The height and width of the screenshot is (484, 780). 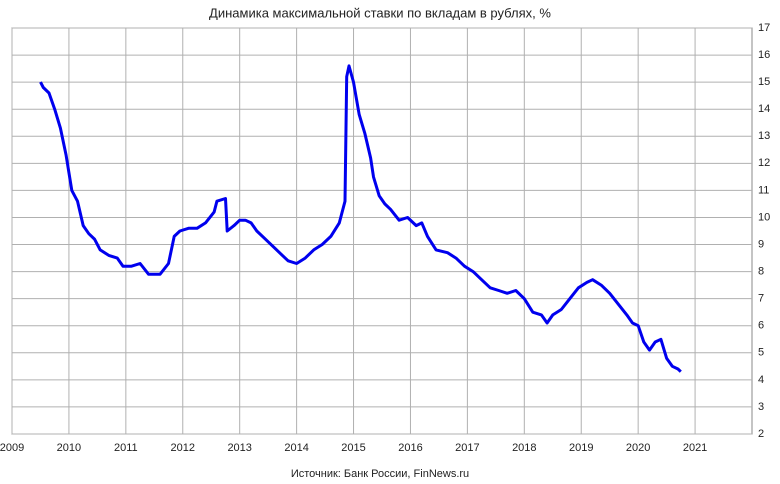 What do you see at coordinates (761, 244) in the screenshot?
I see `y-tick-label: 9` at bounding box center [761, 244].